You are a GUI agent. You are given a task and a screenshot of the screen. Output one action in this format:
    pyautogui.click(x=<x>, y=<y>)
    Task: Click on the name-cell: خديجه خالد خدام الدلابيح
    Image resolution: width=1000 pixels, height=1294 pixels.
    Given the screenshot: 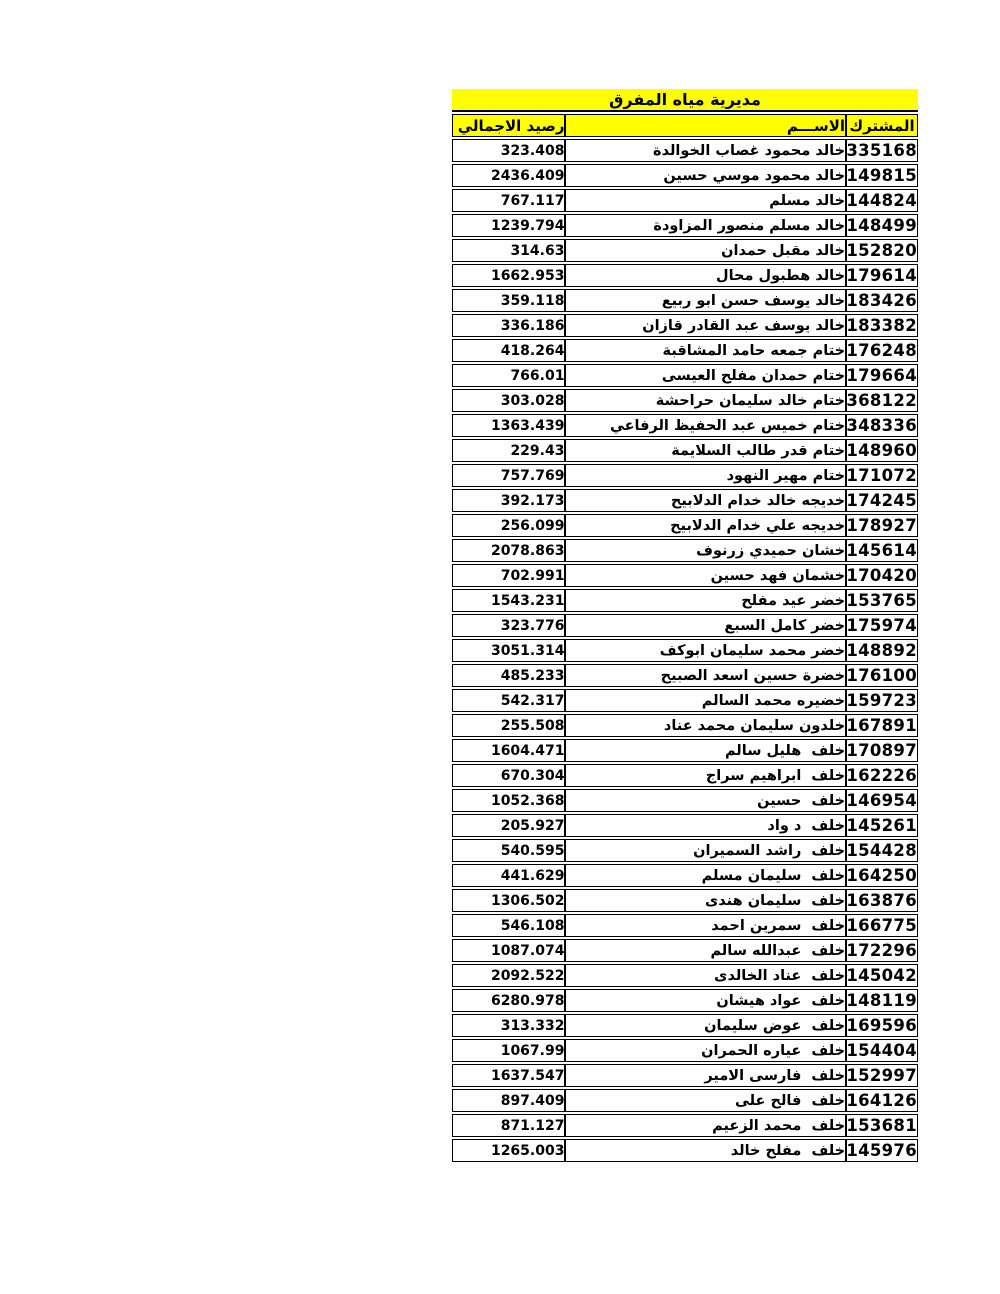 What is the action you would take?
    pyautogui.click(x=706, y=500)
    